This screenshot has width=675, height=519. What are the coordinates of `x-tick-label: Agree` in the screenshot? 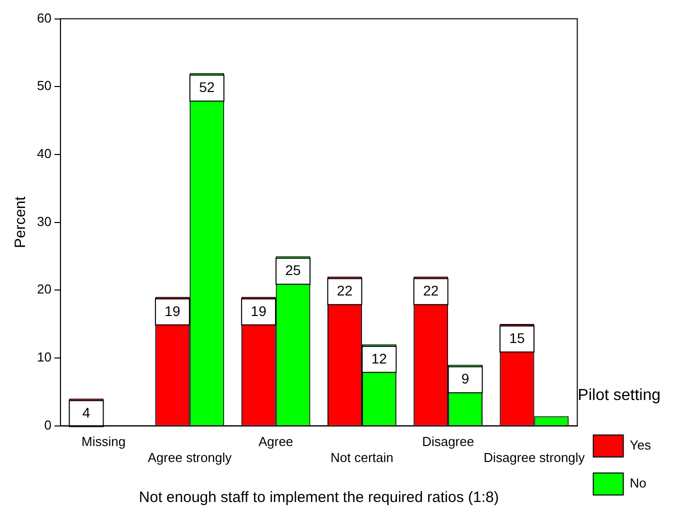 It's located at (276, 442).